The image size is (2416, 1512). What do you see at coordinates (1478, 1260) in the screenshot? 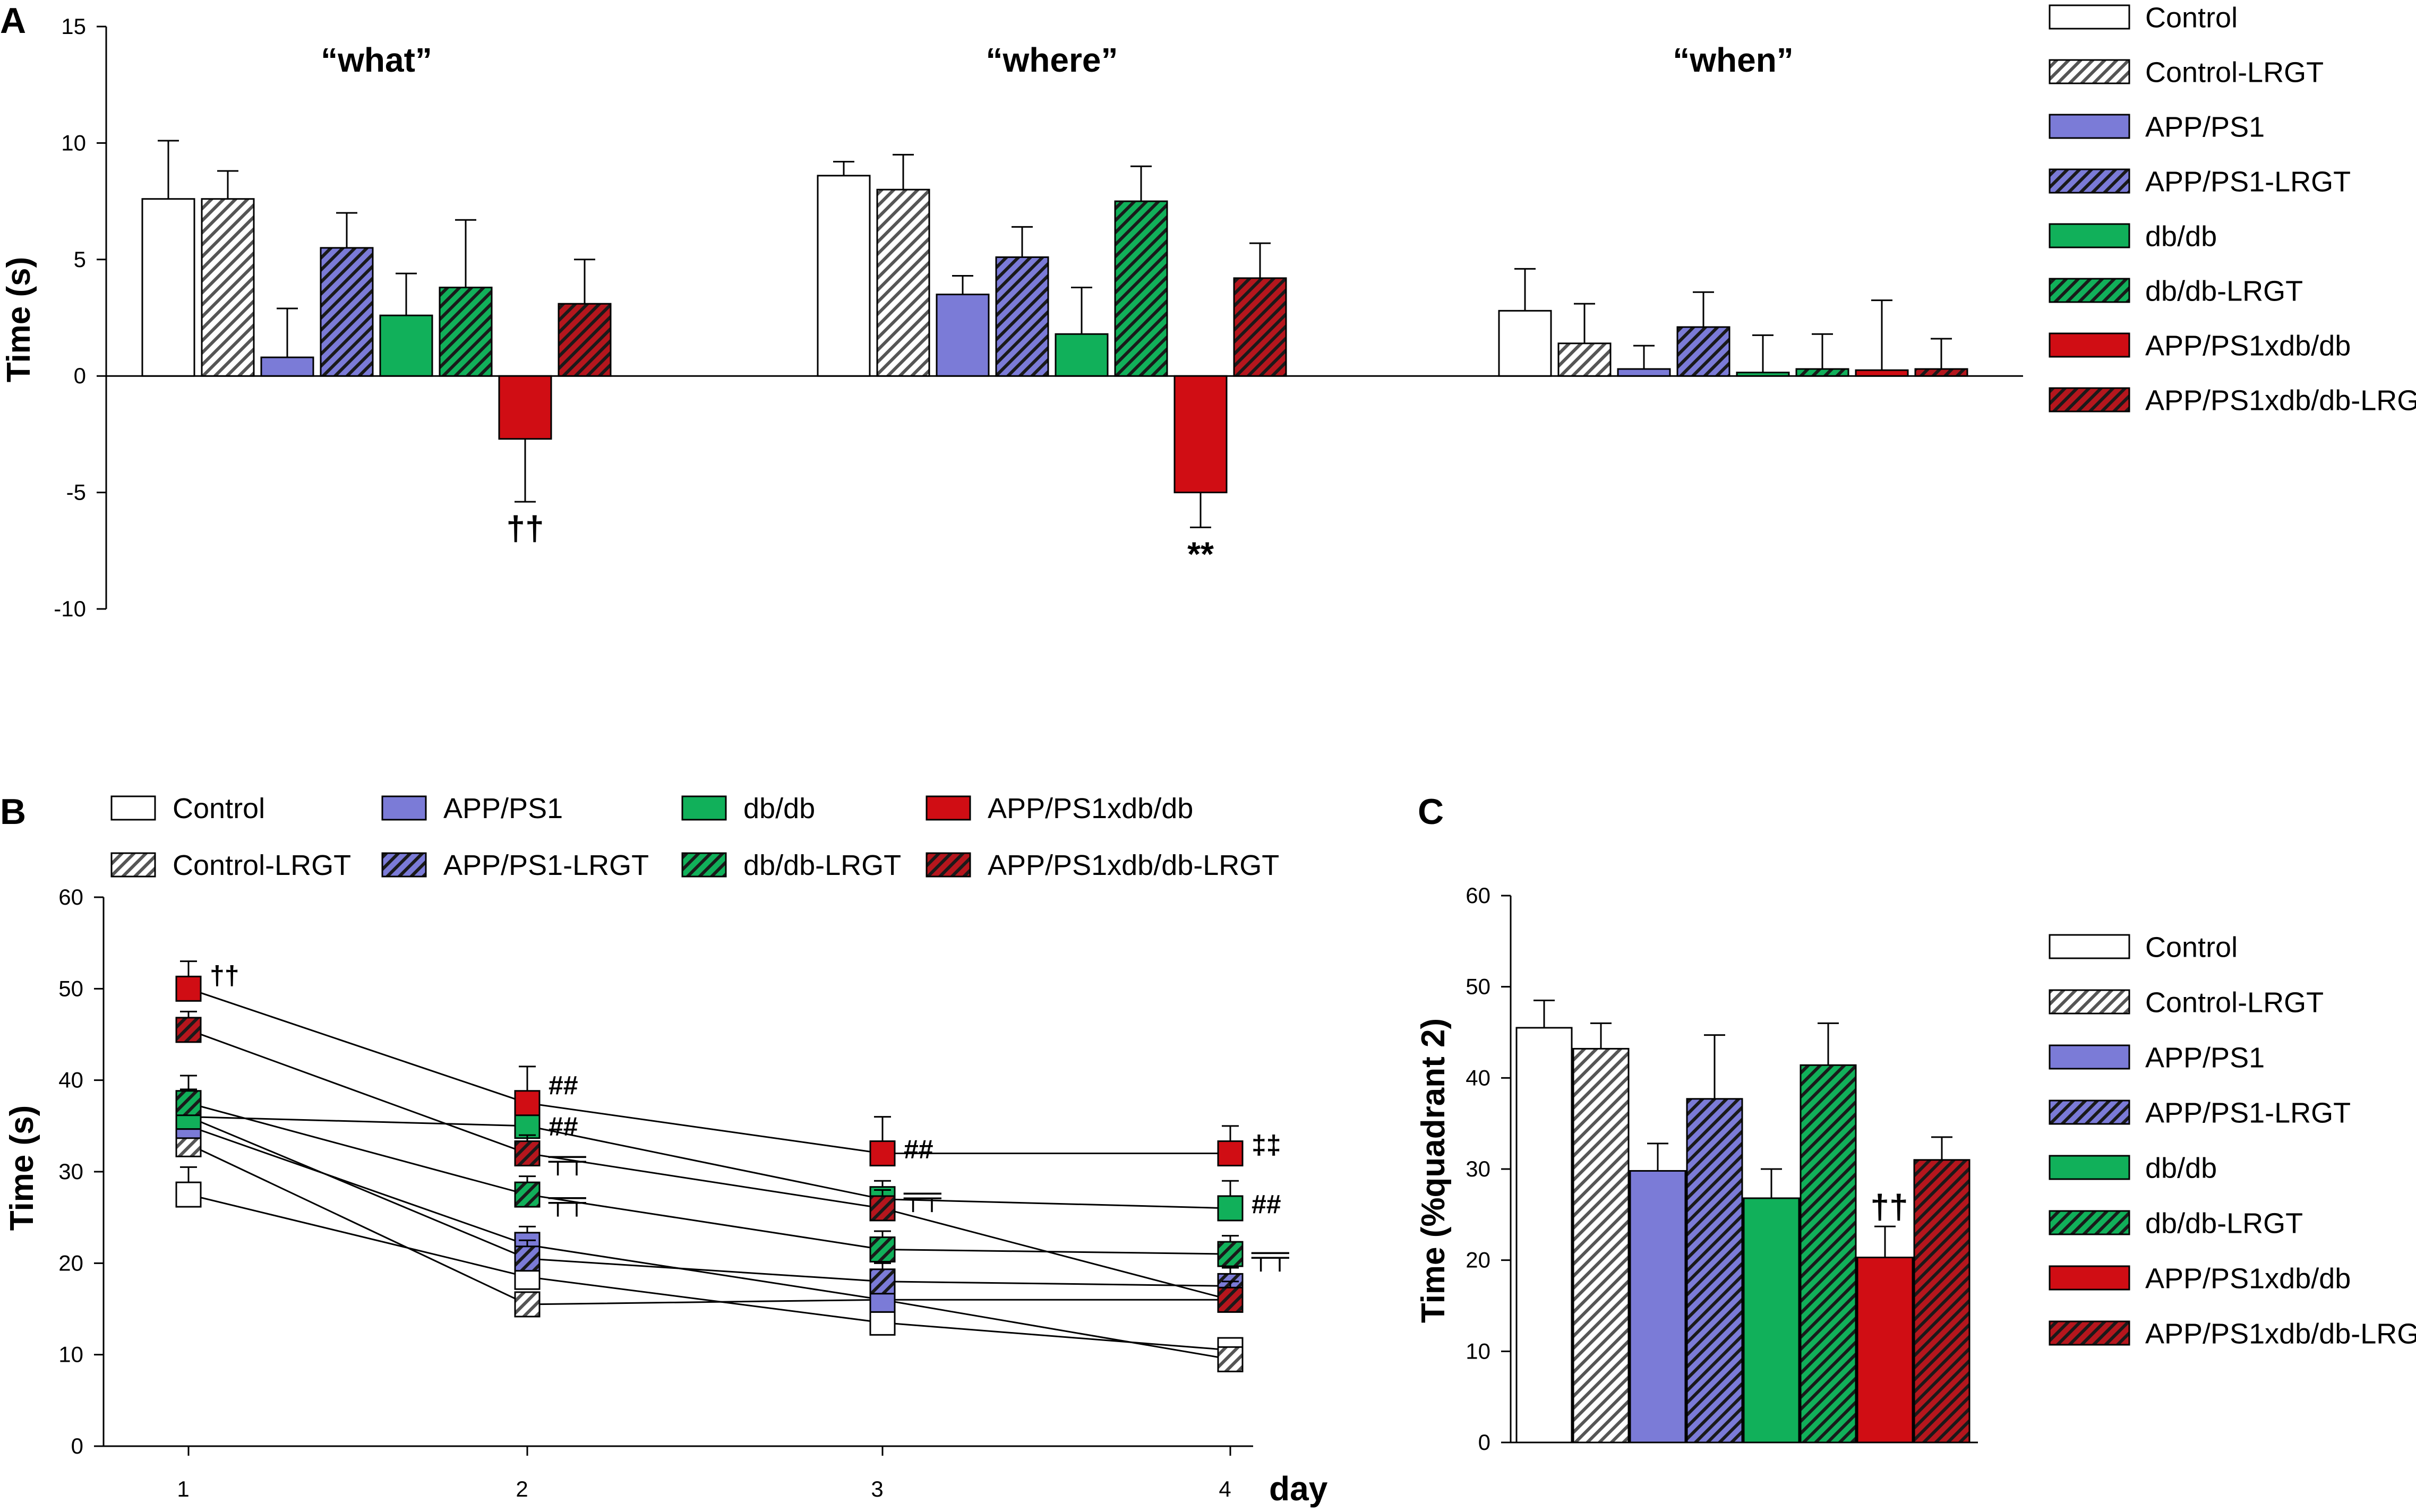
I see `panel-c-y-tick-label: 20` at bounding box center [1478, 1260].